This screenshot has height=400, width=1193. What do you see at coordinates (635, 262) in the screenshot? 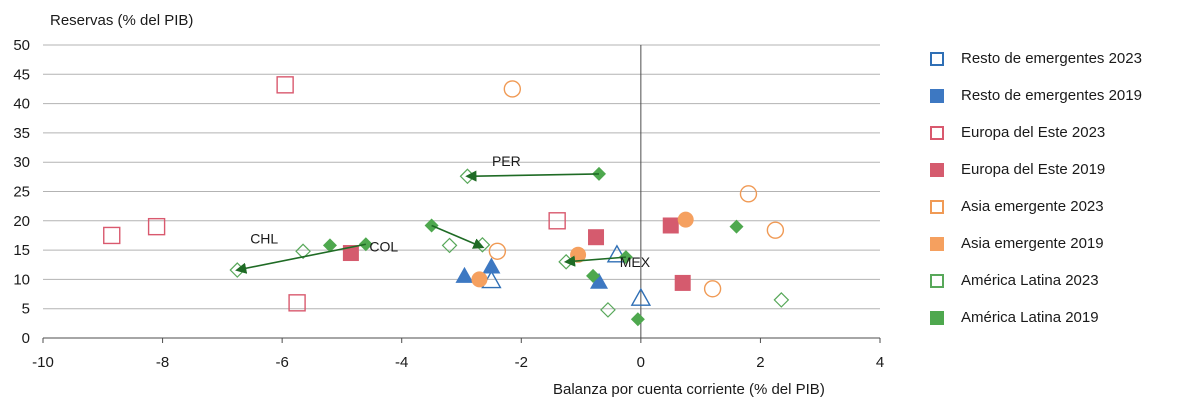
I see `country-label: MEX` at bounding box center [635, 262].